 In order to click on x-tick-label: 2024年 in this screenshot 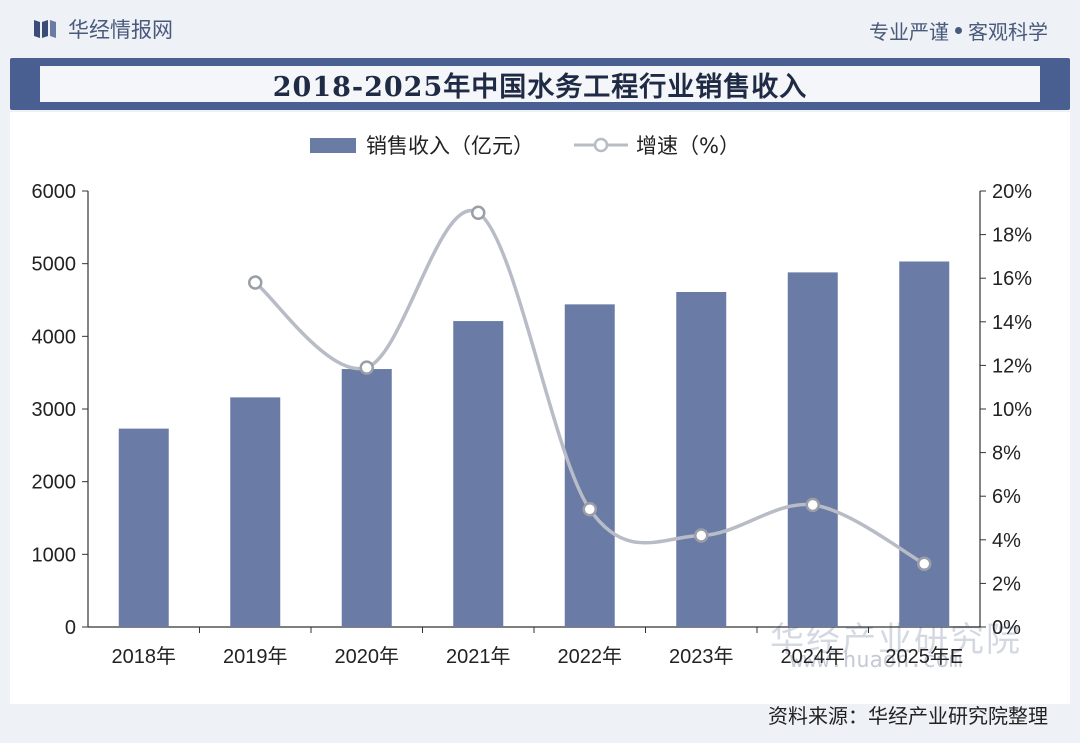, I will do `click(813, 656)`.